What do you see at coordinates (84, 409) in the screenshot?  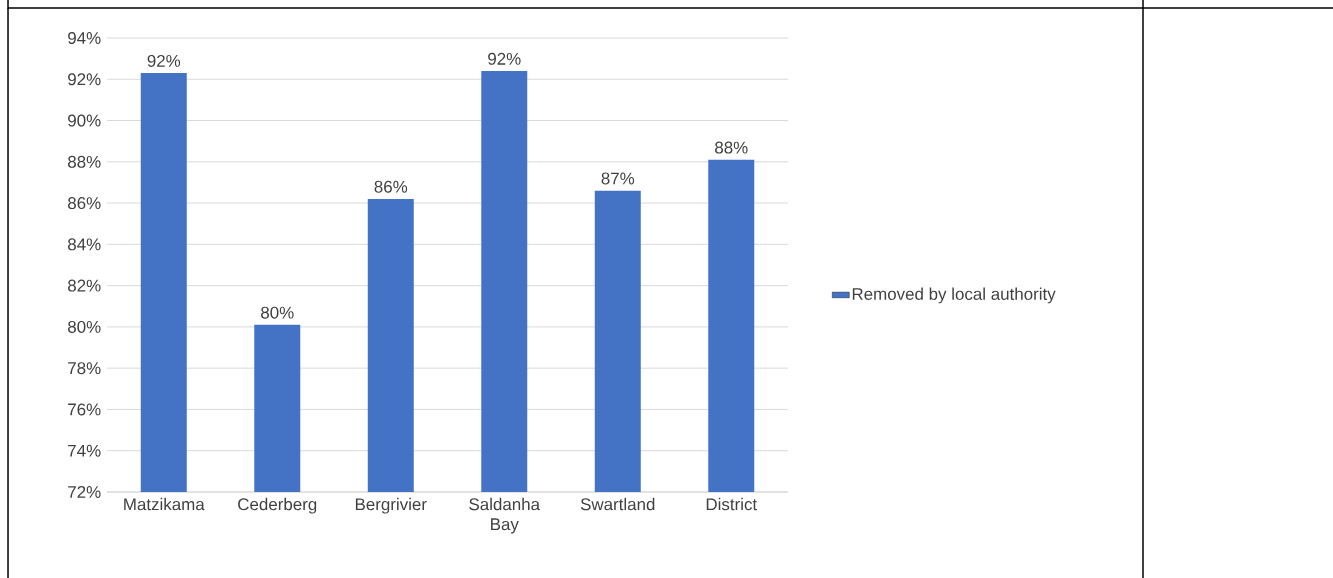 I see `y-tick-label: 76%` at bounding box center [84, 409].